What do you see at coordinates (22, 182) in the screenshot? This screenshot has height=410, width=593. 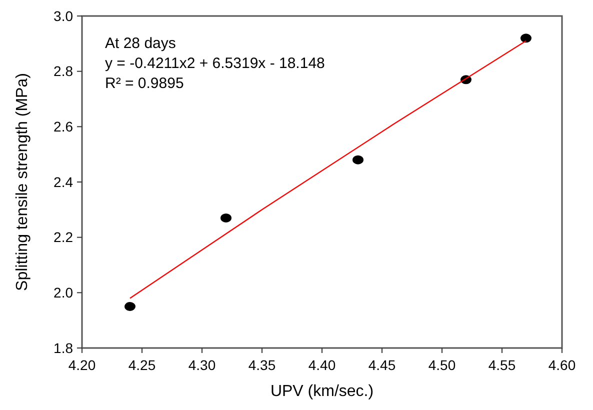 I see `y-axis-title: Splitting tensile strength (MPa)` at bounding box center [22, 182].